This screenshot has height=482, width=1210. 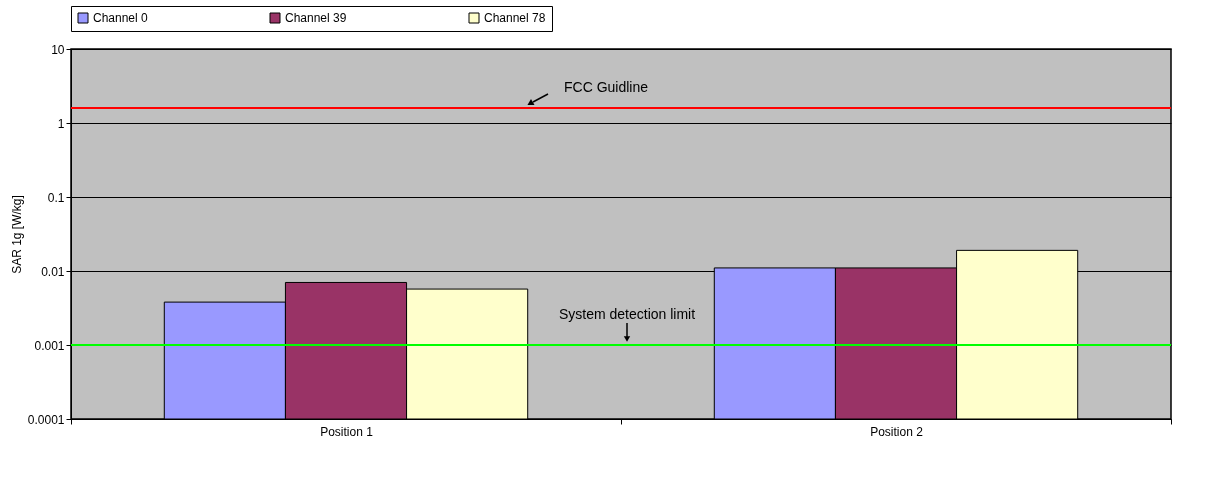 What do you see at coordinates (897, 431) in the screenshot?
I see `x-tick-label: Position 2` at bounding box center [897, 431].